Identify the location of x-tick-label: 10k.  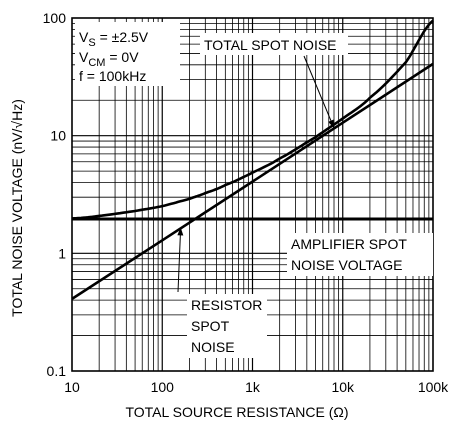
(343, 387).